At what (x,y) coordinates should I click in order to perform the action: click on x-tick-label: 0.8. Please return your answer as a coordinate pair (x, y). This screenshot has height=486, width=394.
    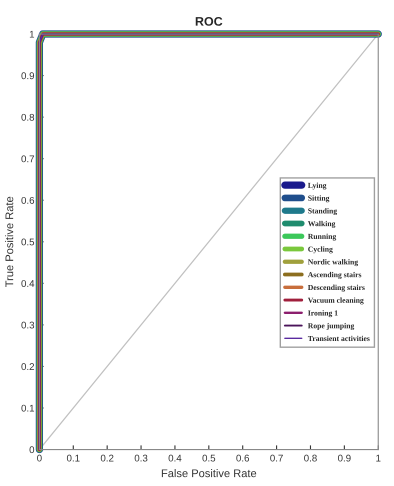
    Looking at the image, I should click on (310, 458).